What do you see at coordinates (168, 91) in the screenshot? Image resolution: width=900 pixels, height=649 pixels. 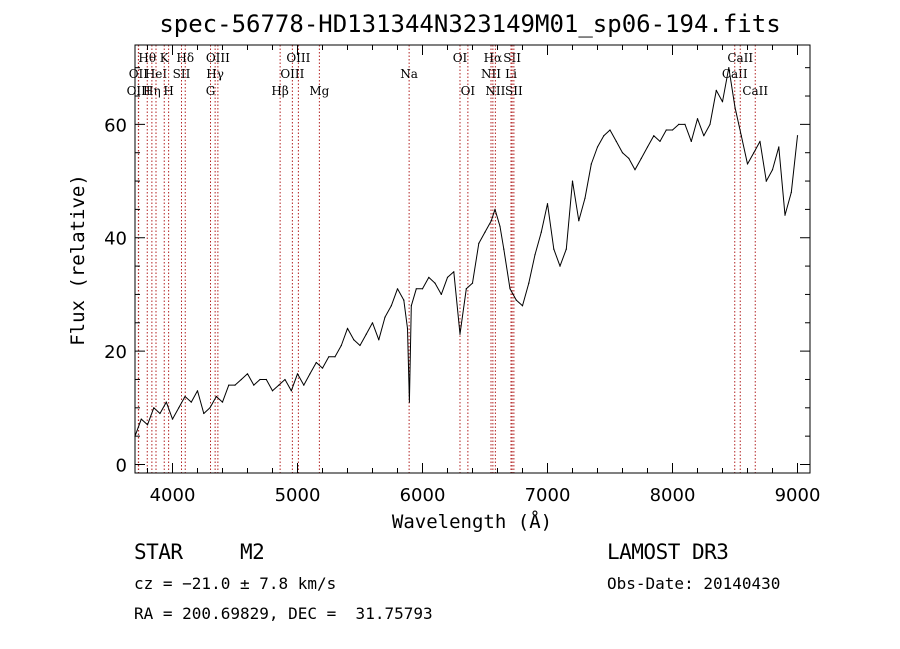 I see `spectral-line-label: H` at bounding box center [168, 91].